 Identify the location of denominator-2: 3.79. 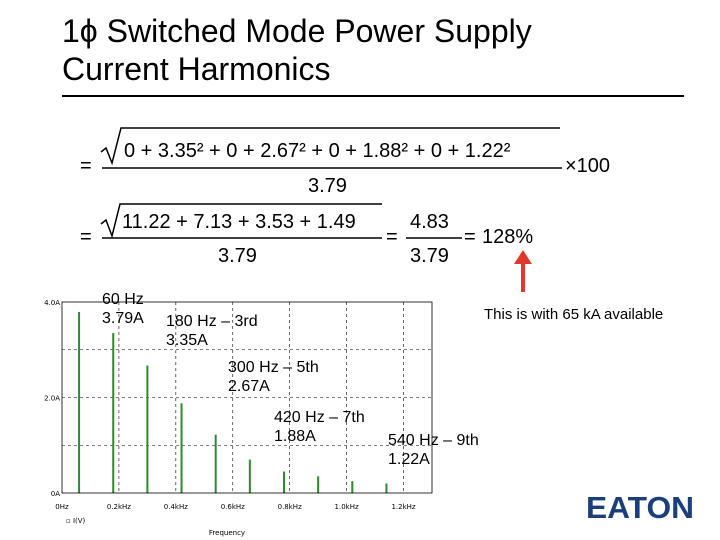
(237, 256).